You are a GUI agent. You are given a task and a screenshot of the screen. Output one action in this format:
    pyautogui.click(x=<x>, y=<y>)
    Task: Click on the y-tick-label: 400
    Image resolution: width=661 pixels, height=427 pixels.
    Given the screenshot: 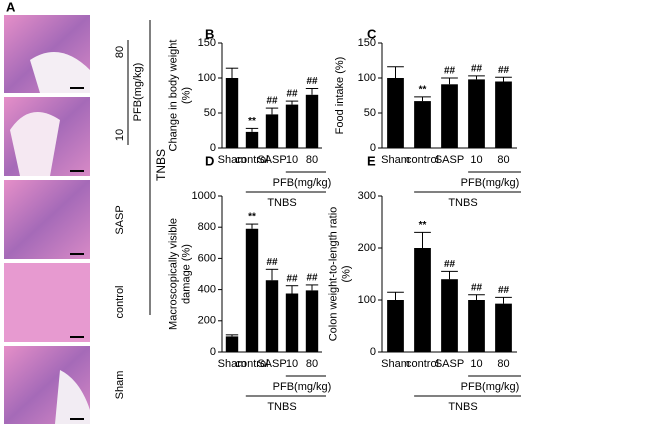 What is the action you would take?
    pyautogui.click(x=207, y=290)
    